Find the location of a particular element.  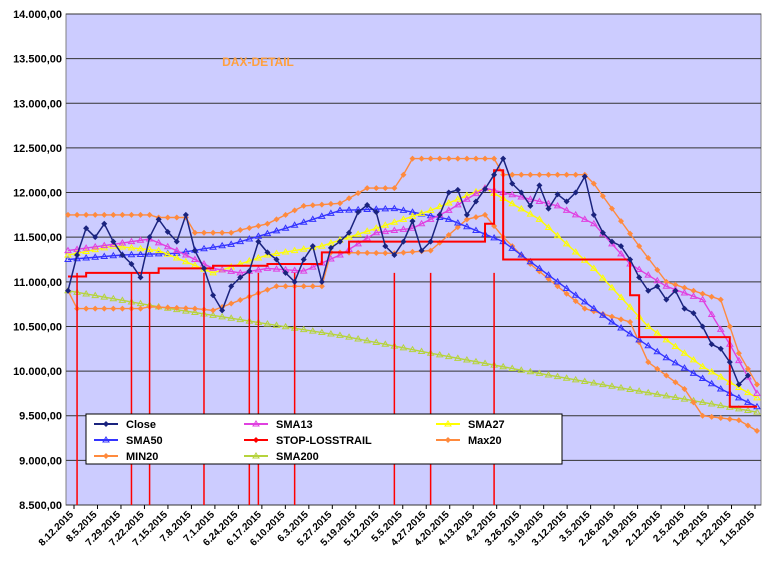

y-tick-label: 11.500,00 is located at coordinates (38, 238).